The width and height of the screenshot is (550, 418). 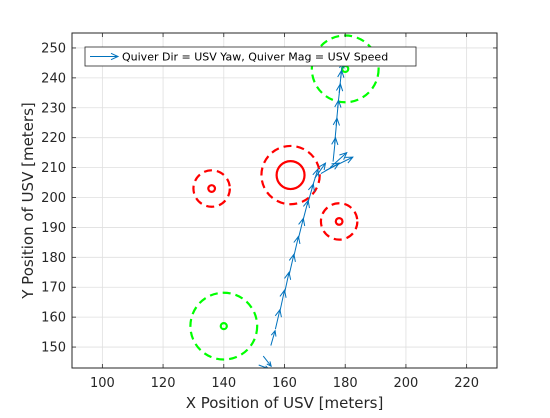 What do you see at coordinates (53, 78) in the screenshot?
I see `y-tick-label: 240` at bounding box center [53, 78].